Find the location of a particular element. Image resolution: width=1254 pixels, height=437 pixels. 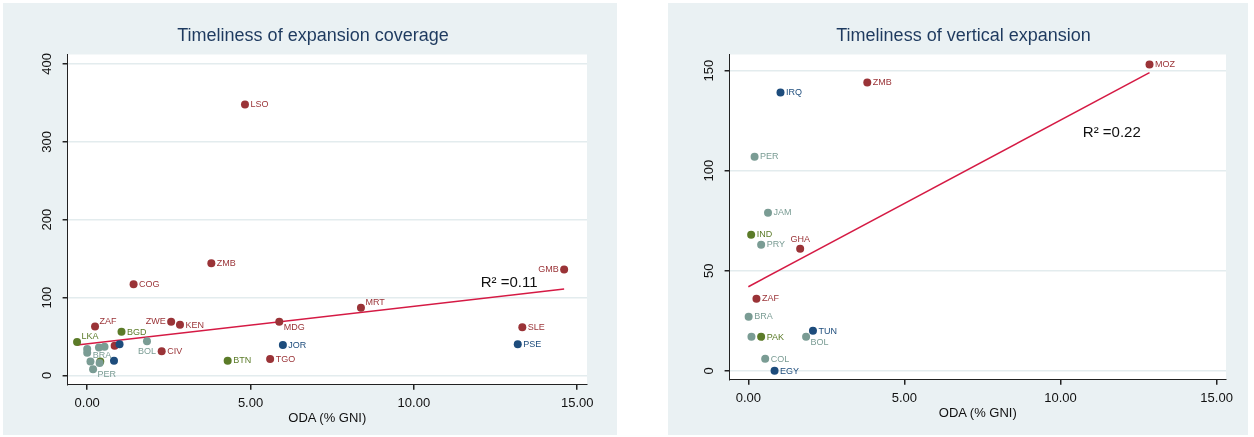

annotation: R² =0.22 is located at coordinates (1111, 131).